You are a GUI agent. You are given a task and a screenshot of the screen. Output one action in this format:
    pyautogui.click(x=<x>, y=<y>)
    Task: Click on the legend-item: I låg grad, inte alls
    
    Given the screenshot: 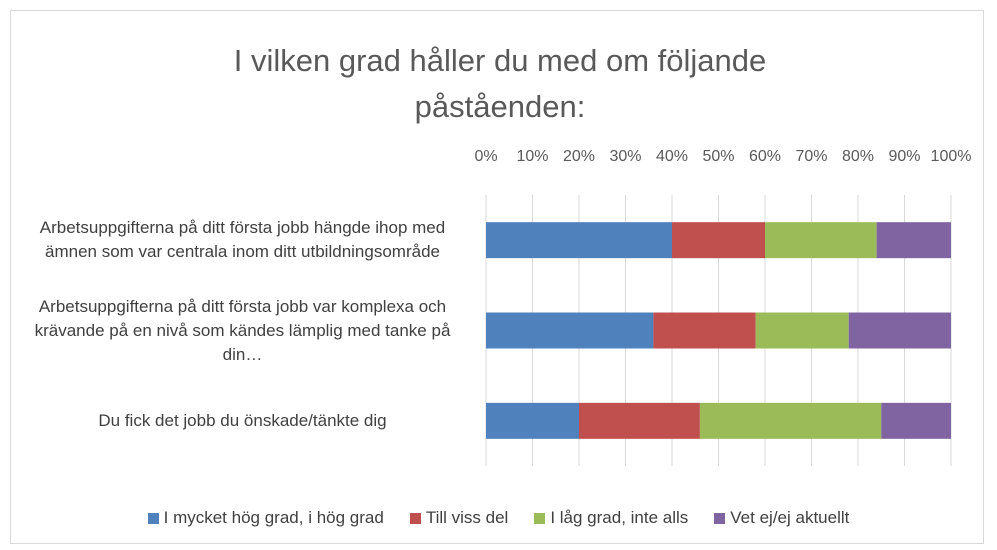 What is the action you would take?
    pyautogui.click(x=611, y=518)
    